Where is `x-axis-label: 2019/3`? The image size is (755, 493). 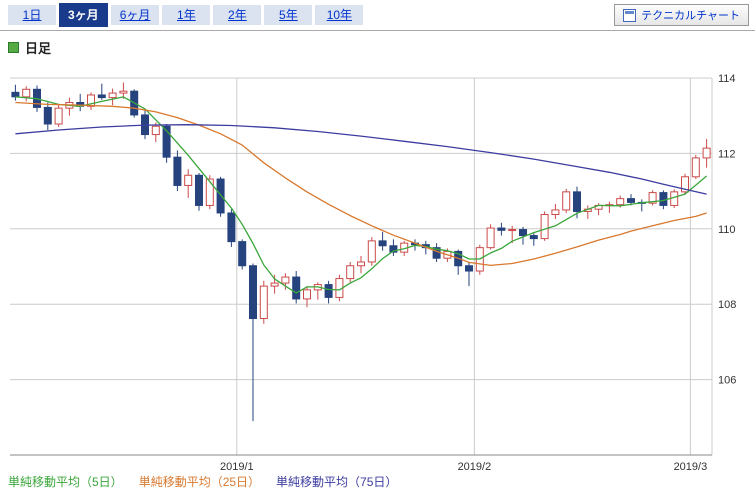
x-axis-label: 2019/3 is located at coordinates (691, 466).